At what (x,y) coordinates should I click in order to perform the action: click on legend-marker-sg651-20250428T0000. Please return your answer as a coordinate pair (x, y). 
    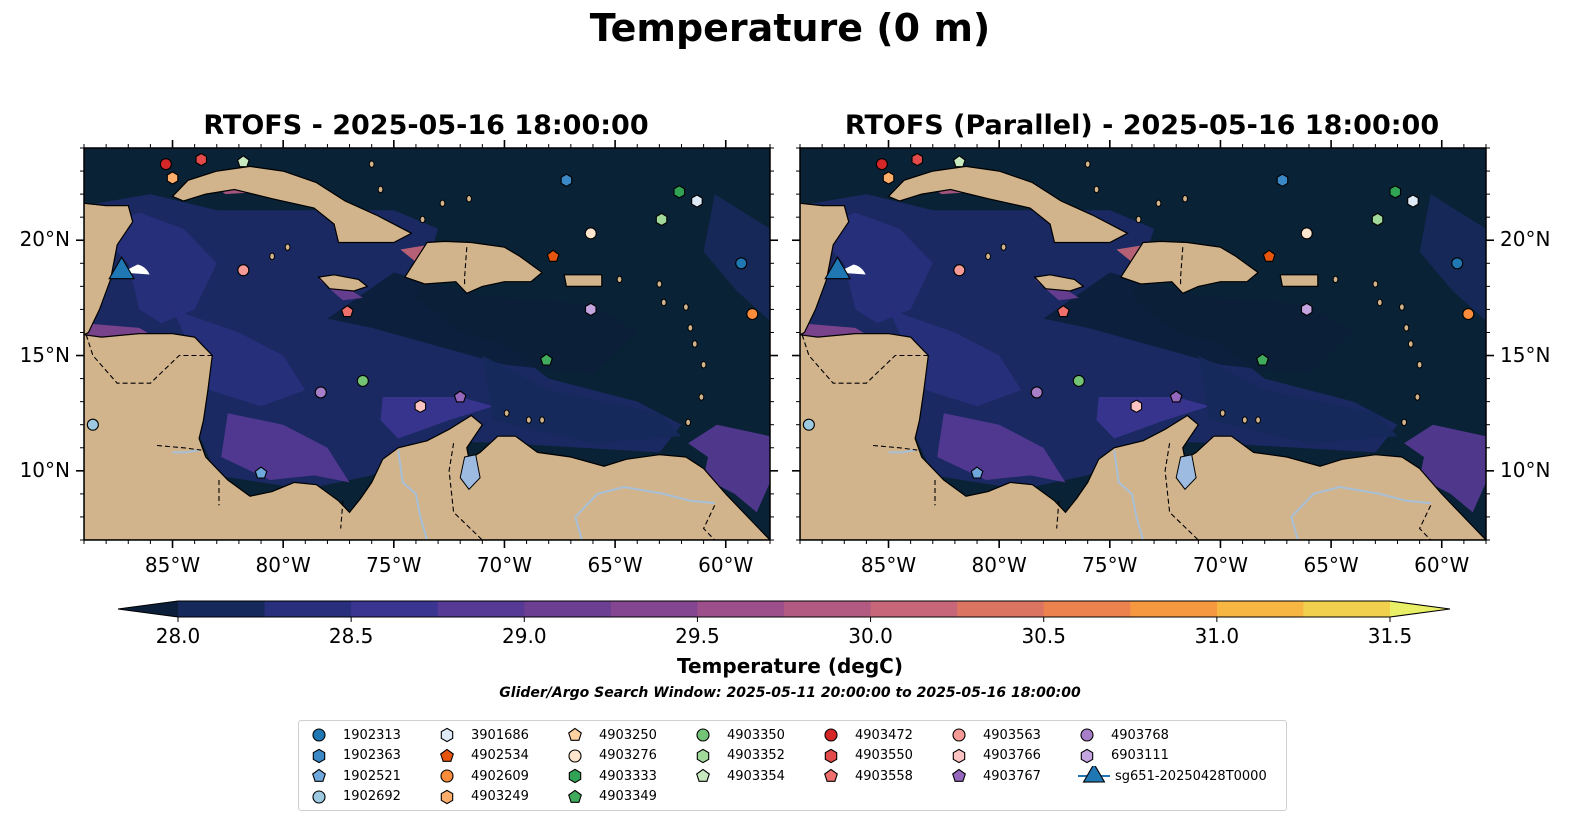
    Looking at the image, I should click on (1094, 774).